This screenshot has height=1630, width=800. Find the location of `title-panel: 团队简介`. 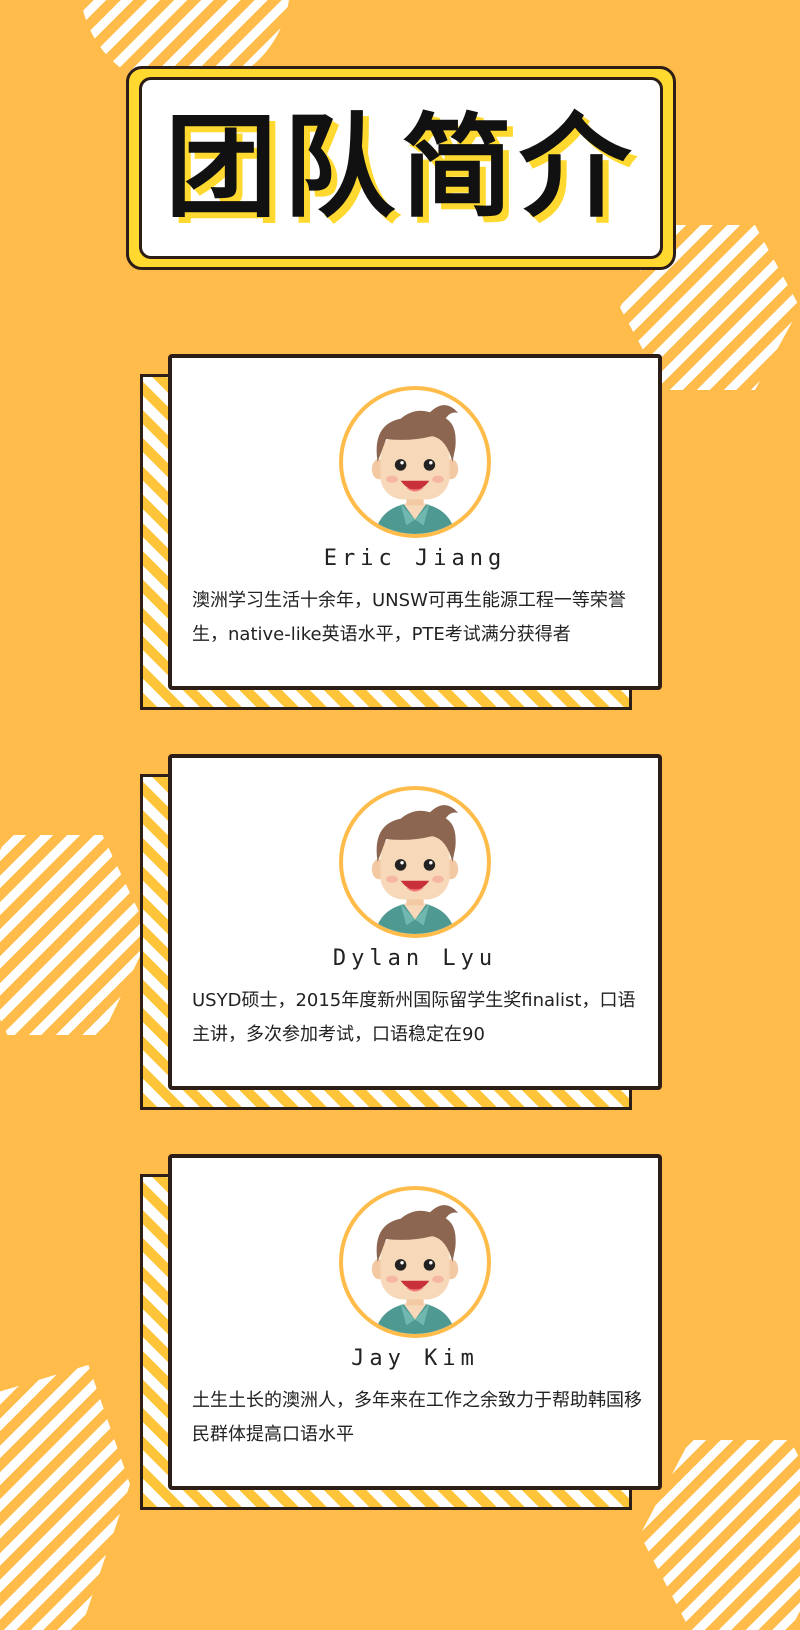

title-panel: 团队简介 is located at coordinates (401, 168).